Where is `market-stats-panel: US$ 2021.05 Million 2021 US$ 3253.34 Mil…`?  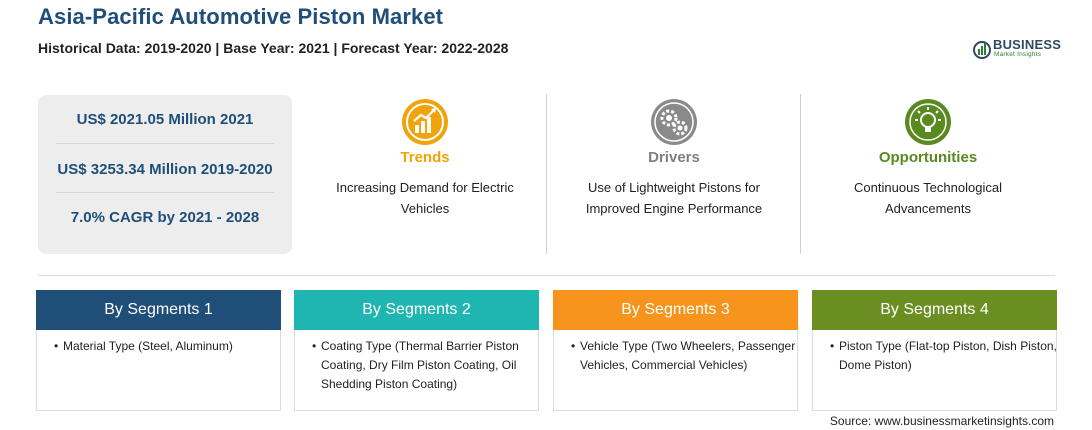 market-stats-panel: US$ 2021.05 Million 2021 US$ 3253.34 Mil… is located at coordinates (165, 174).